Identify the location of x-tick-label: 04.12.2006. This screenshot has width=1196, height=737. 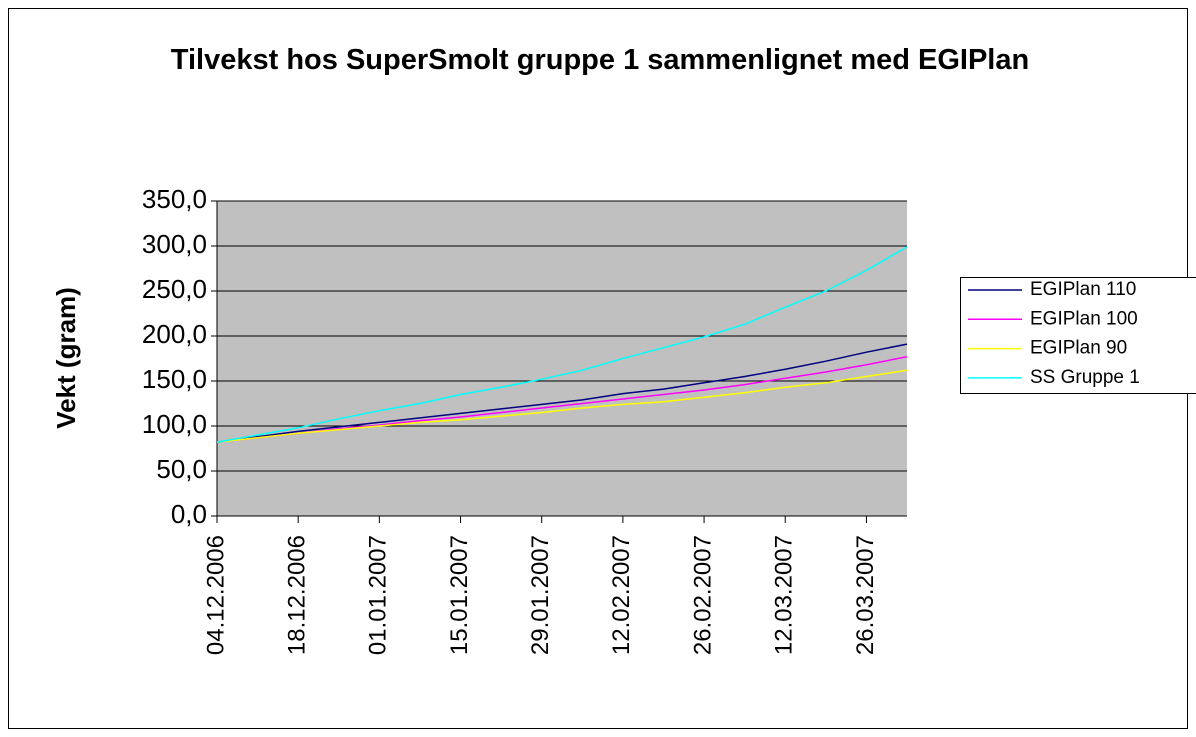
(215, 595).